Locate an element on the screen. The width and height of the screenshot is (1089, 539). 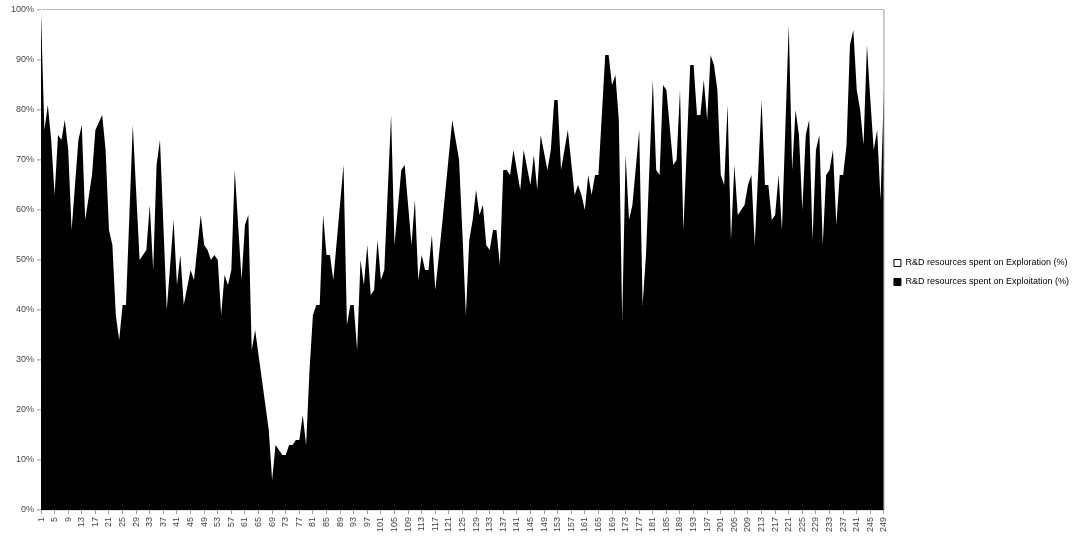
x-tick-label: 89 is located at coordinates (339, 521).